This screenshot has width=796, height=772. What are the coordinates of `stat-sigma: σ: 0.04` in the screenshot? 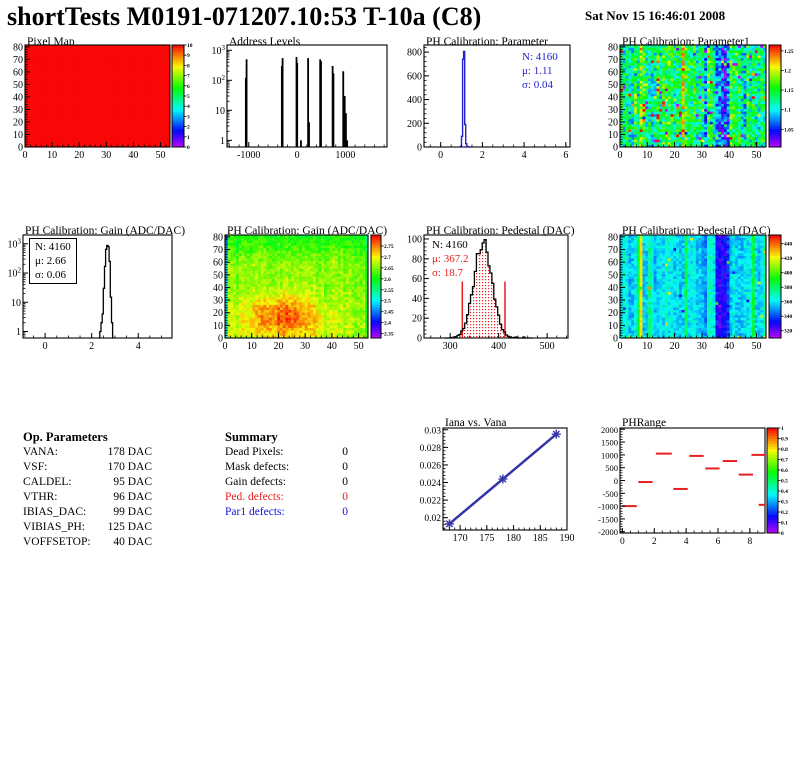 It's located at (537, 85).